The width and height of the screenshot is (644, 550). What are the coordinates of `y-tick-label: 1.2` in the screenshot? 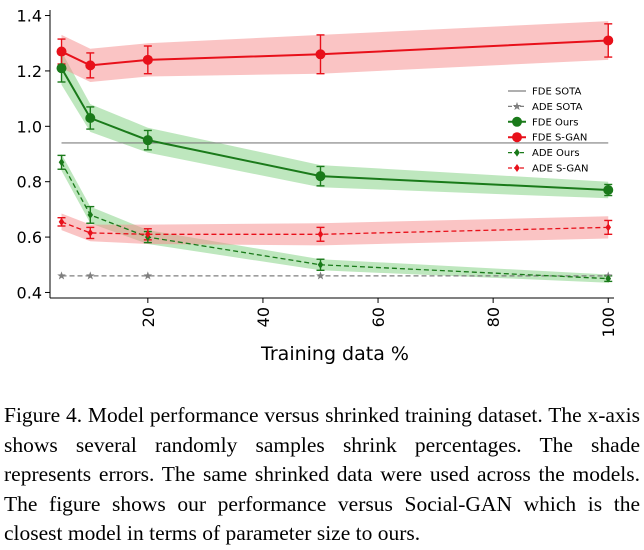 It's located at (29, 71).